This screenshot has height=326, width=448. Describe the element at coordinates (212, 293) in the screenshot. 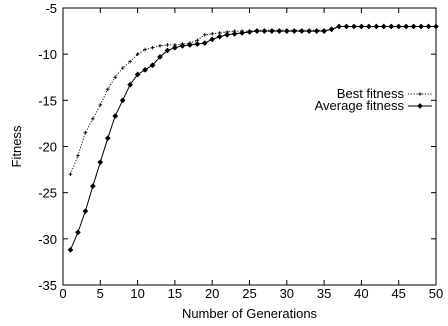

I see `x-tick-label: 20` at that location.